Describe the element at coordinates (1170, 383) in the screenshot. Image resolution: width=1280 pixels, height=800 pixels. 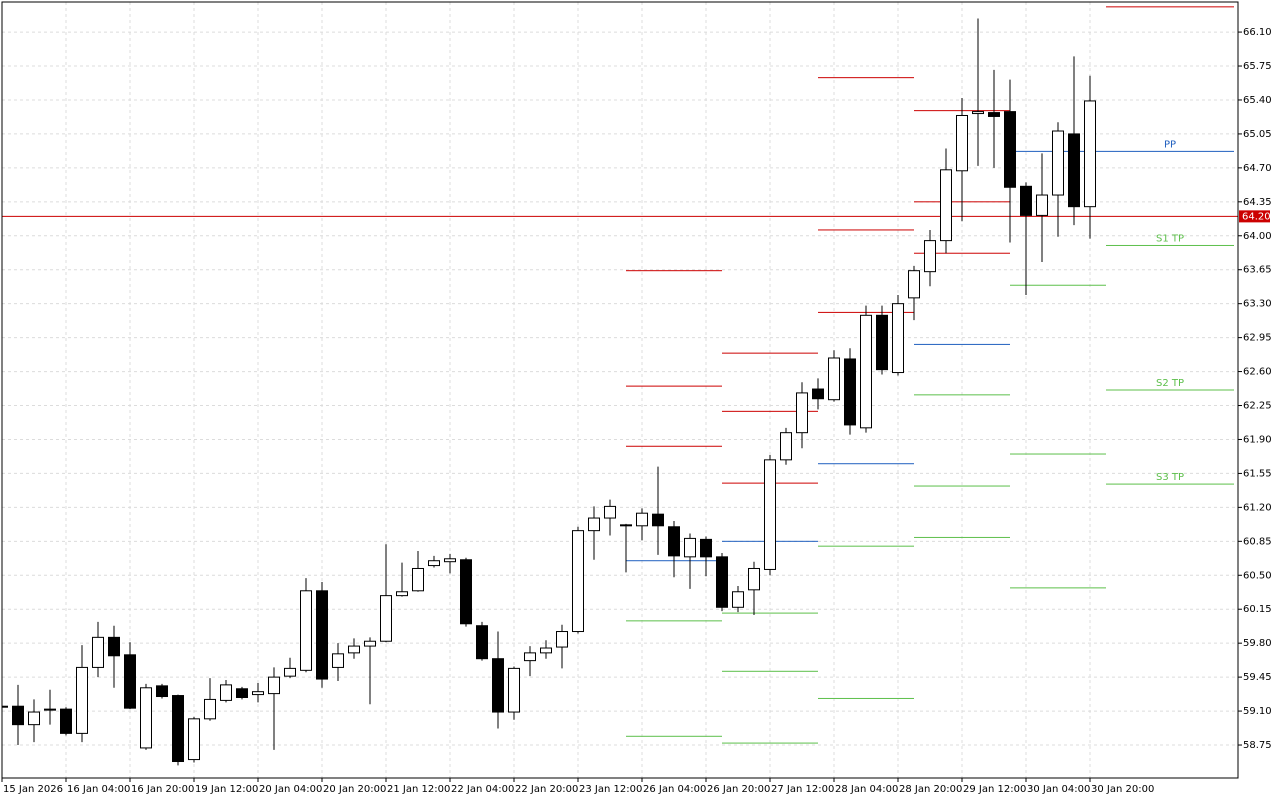
I see `level-label: S2 TP` at that location.